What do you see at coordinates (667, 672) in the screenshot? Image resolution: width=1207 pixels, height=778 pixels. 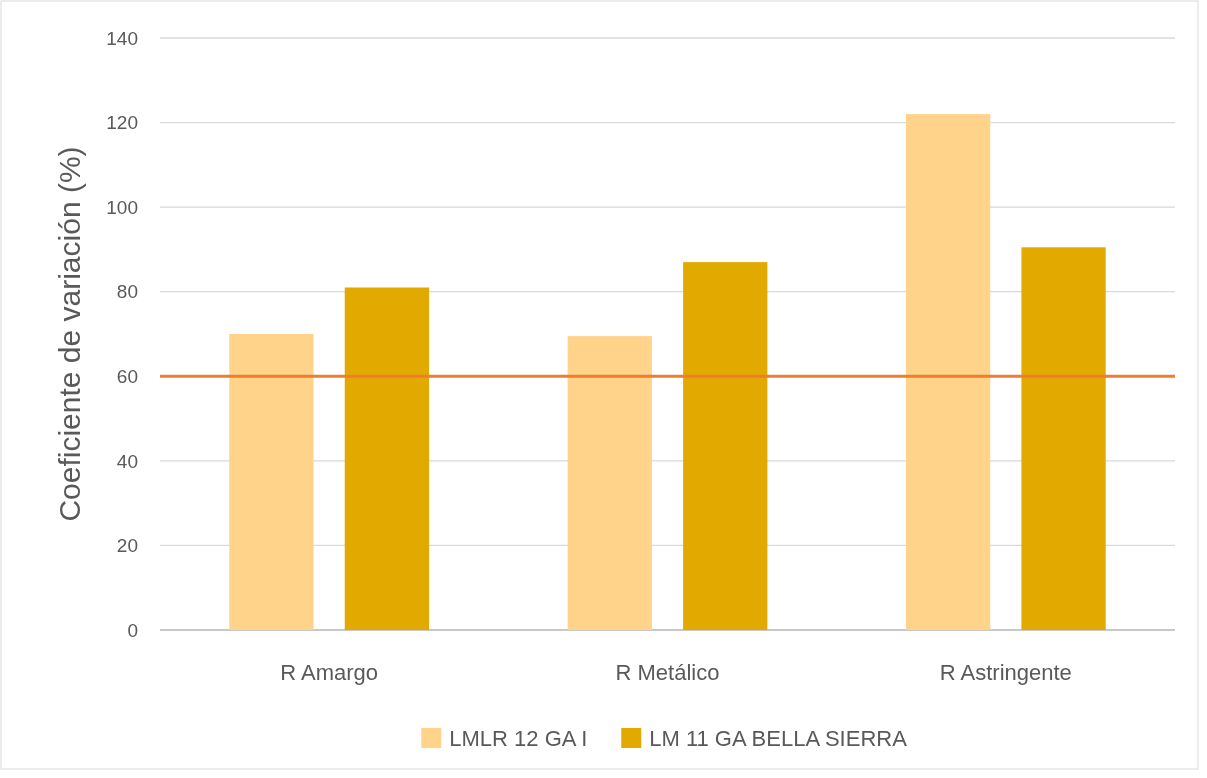 I see `x-tick-label: R Metálico` at bounding box center [667, 672].